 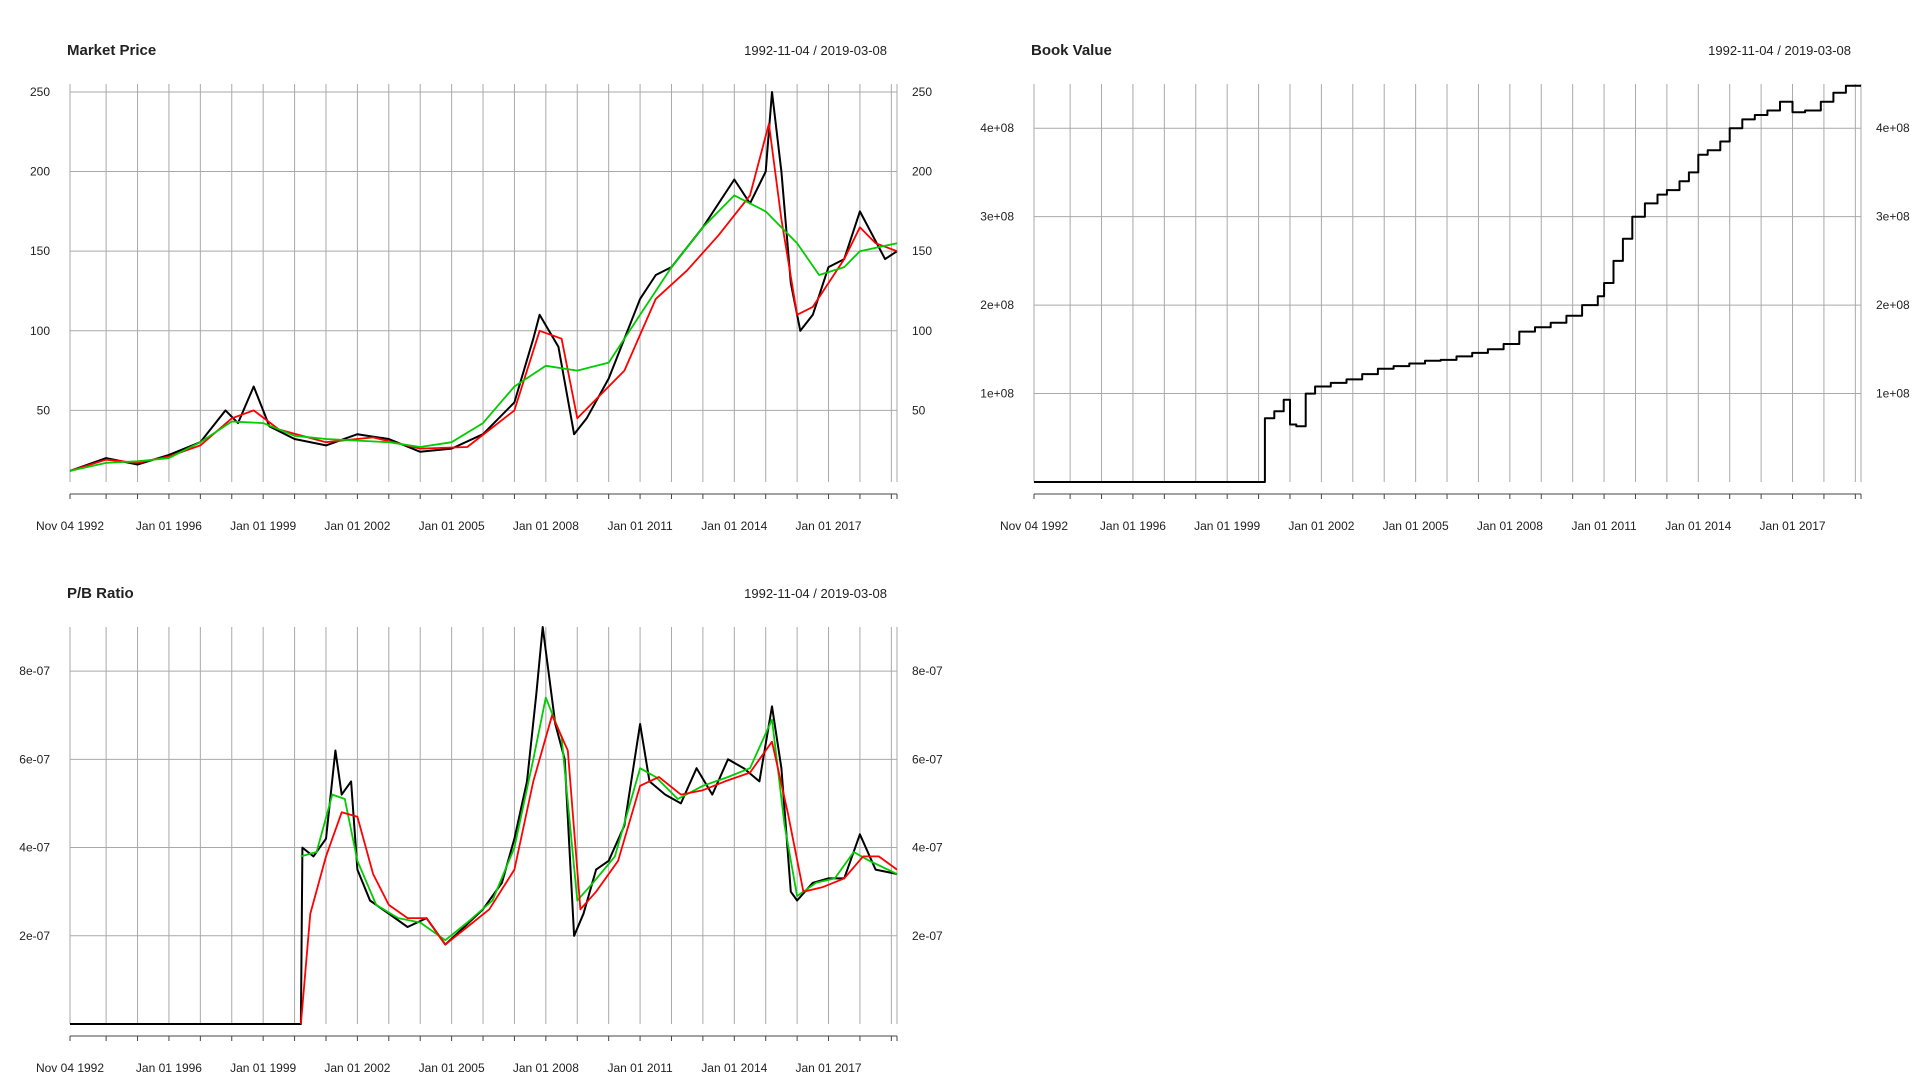 I want to click on y-tick-label-right: 200, so click(x=922, y=172).